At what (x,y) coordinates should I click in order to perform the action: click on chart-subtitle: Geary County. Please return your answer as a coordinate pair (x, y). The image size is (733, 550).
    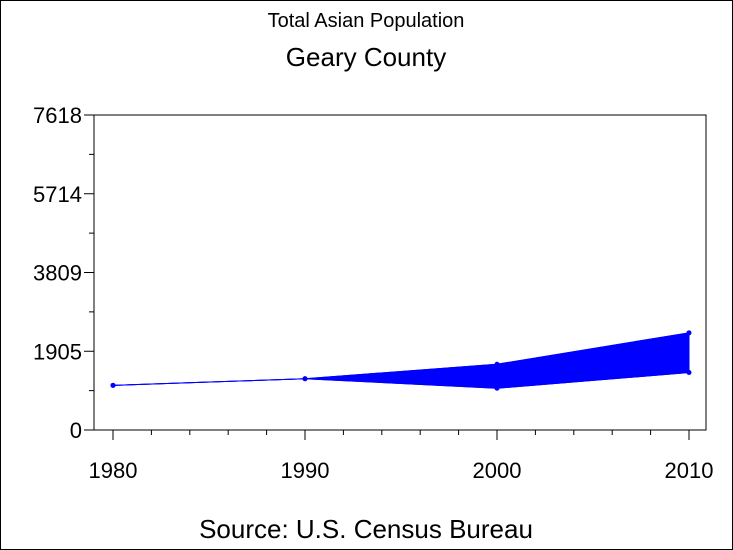
    Looking at the image, I should click on (366, 57).